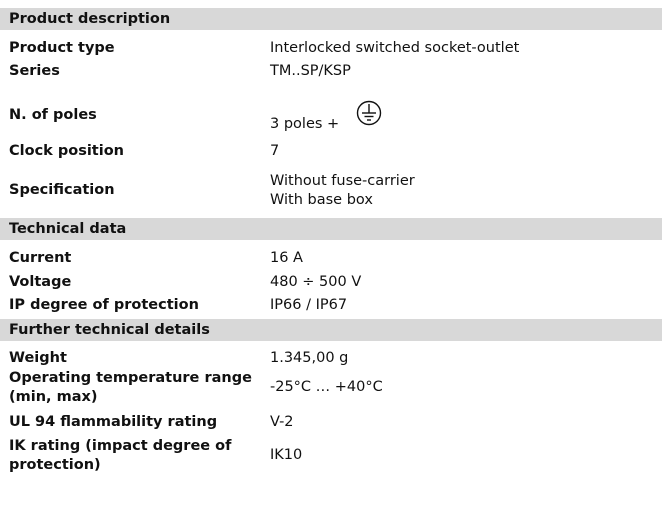  I want to click on row-value: V-2, so click(282, 422).